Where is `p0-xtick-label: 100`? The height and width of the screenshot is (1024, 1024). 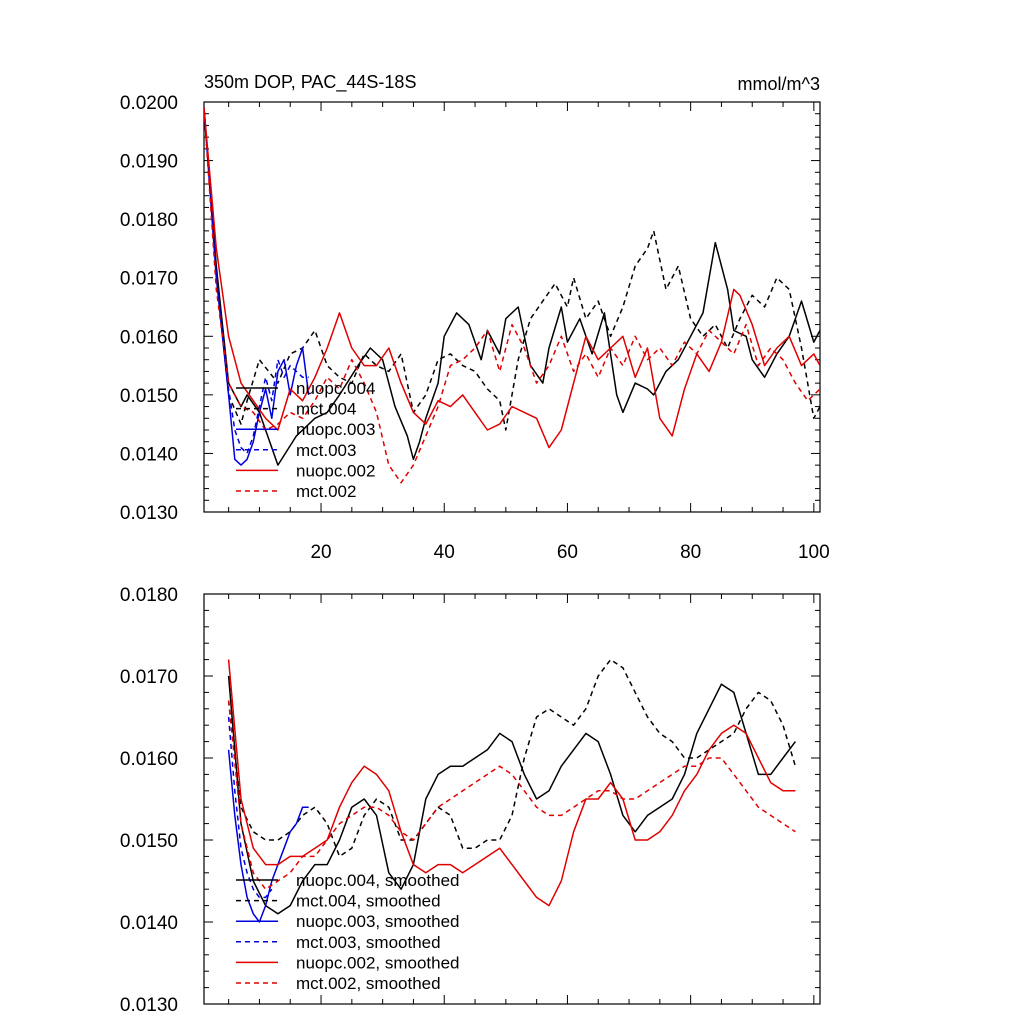 p0-xtick-label: 100 is located at coordinates (814, 552).